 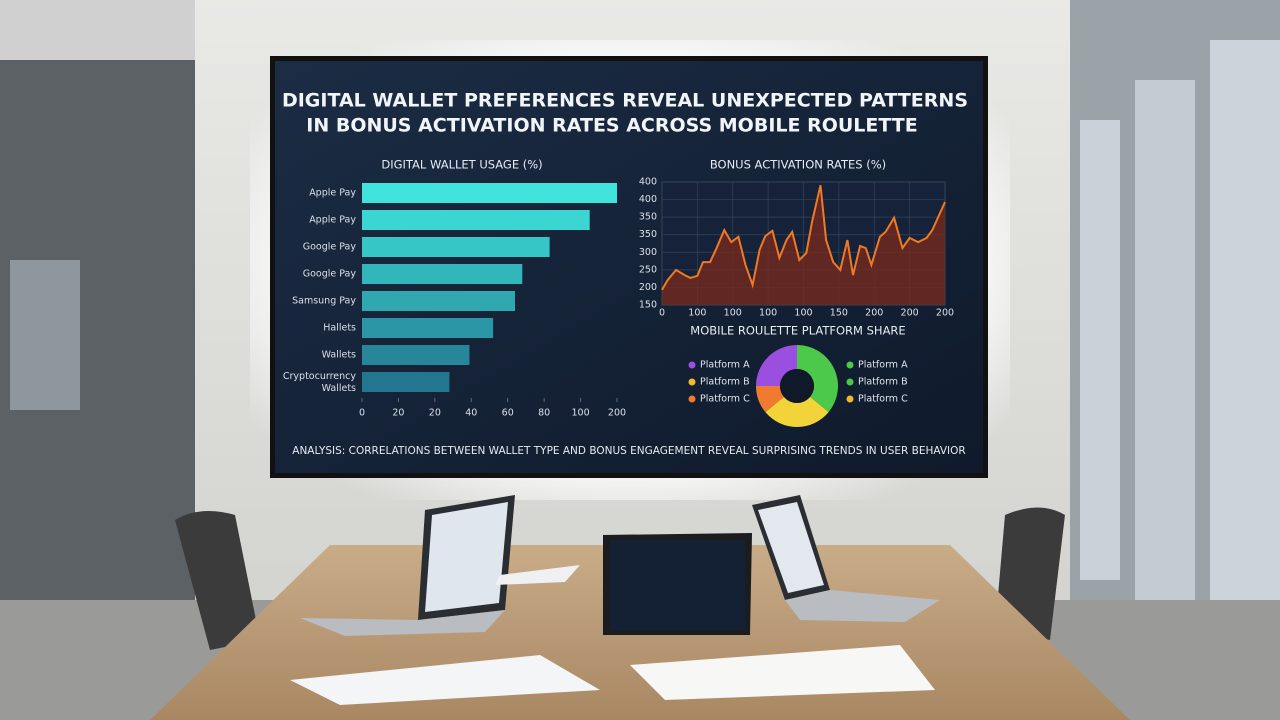 What do you see at coordinates (45, 335) in the screenshot?
I see `left-window-pane` at bounding box center [45, 335].